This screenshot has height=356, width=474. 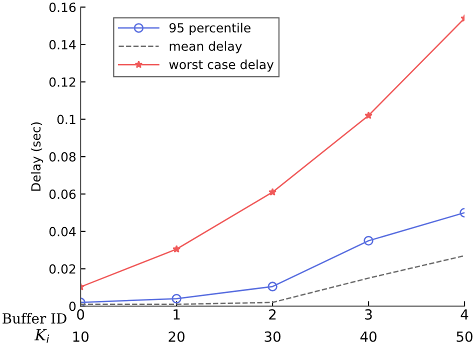 What do you see at coordinates (221, 66) in the screenshot?
I see `legend-label: worst case delay` at bounding box center [221, 66].